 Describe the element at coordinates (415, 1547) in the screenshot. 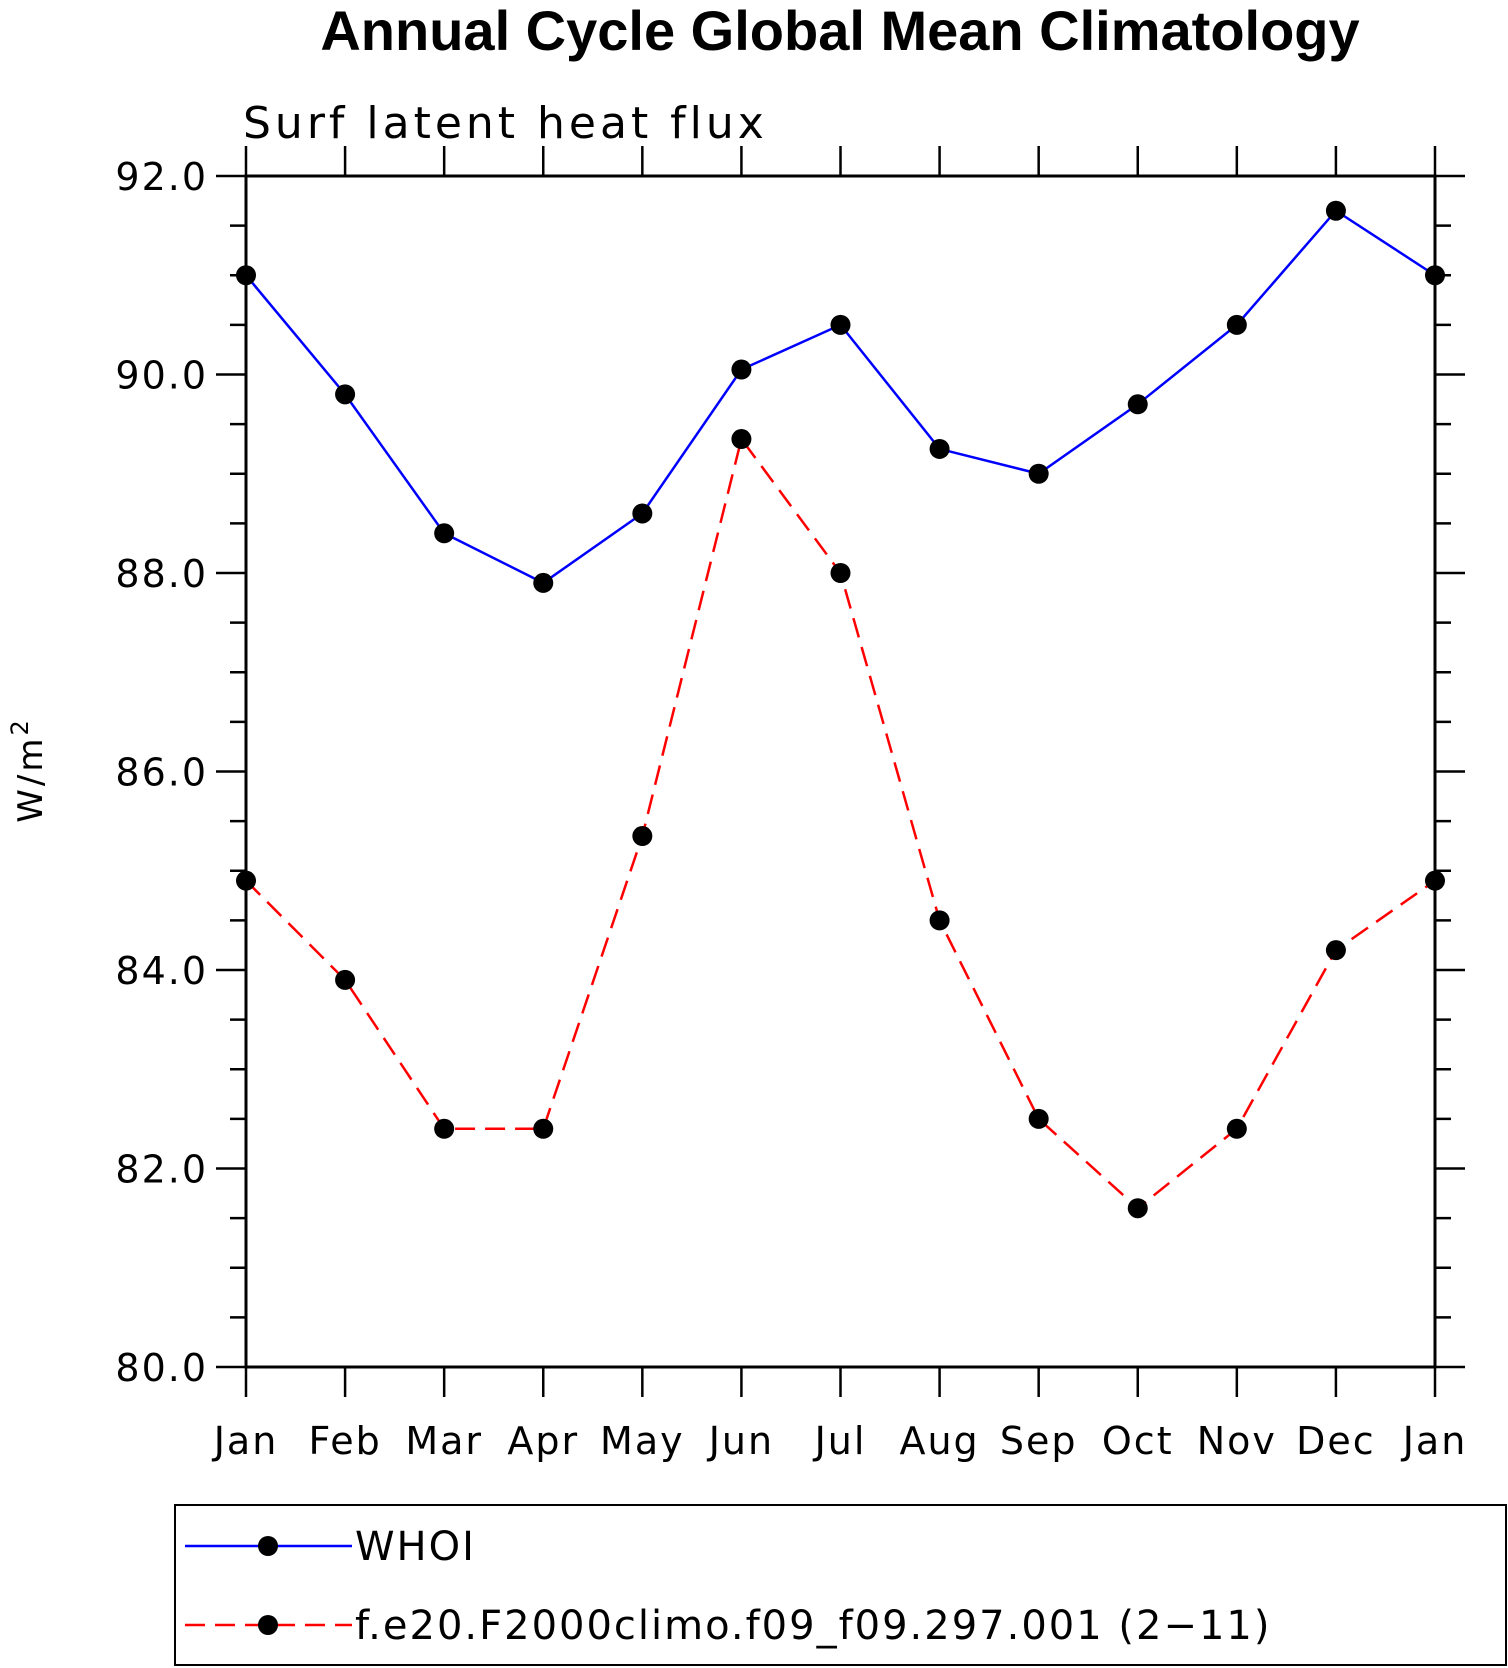

I see `legend-label-whoi: WHOI` at that location.